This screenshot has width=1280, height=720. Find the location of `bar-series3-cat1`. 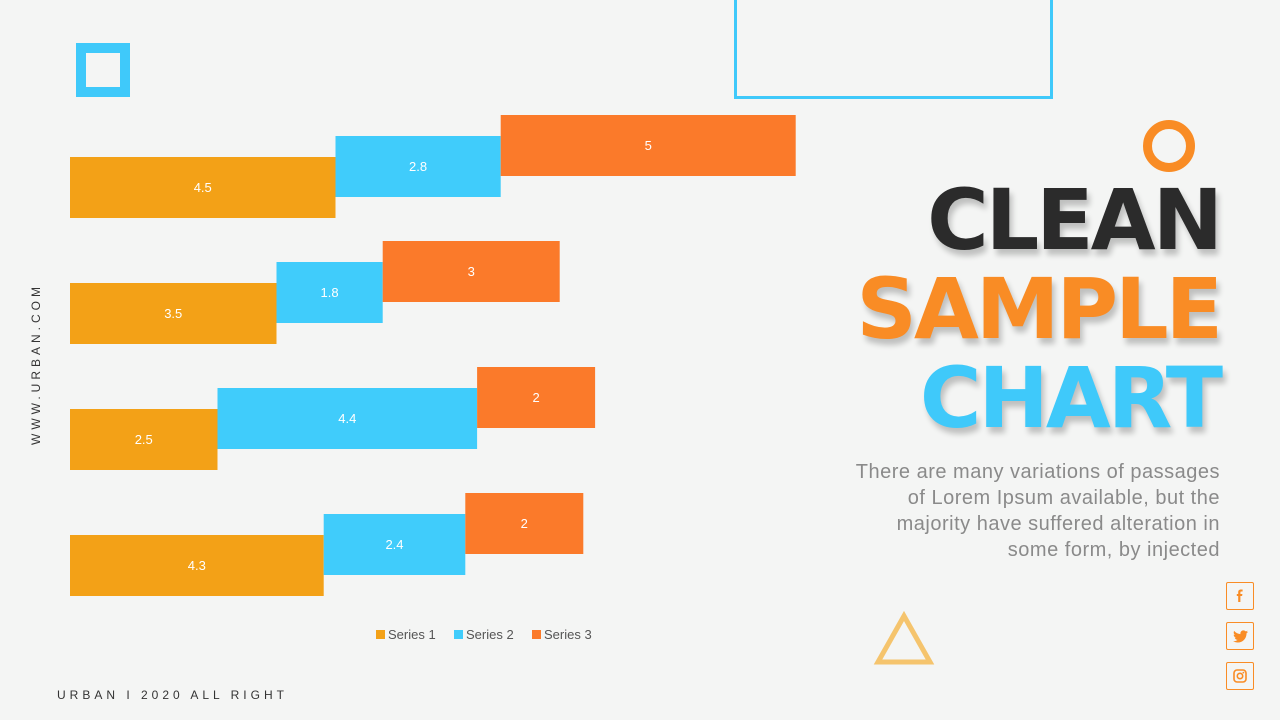

bar-series3-cat1 is located at coordinates (524, 523).